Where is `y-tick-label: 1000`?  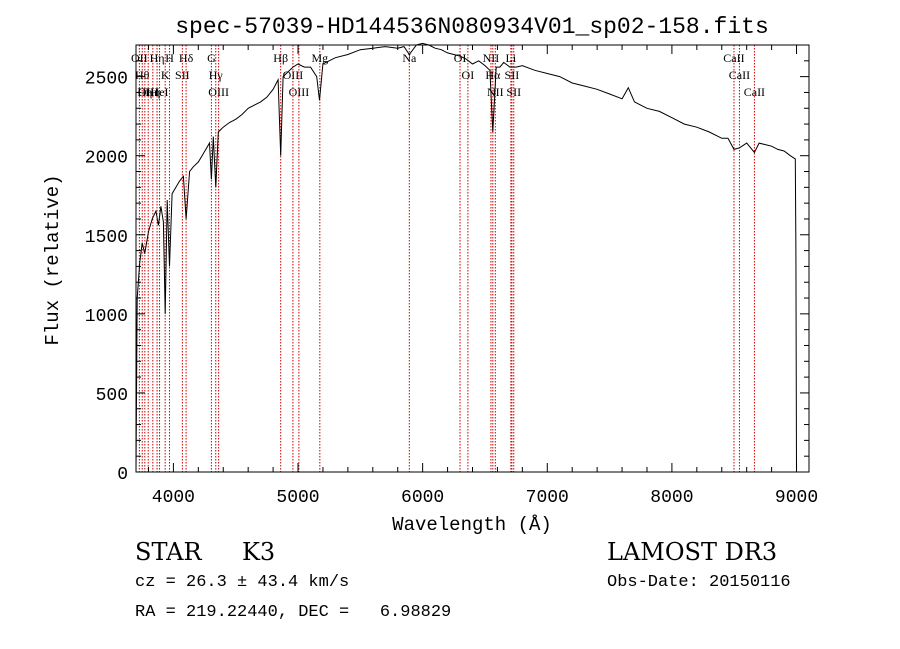
y-tick-label: 1000 is located at coordinates (106, 317).